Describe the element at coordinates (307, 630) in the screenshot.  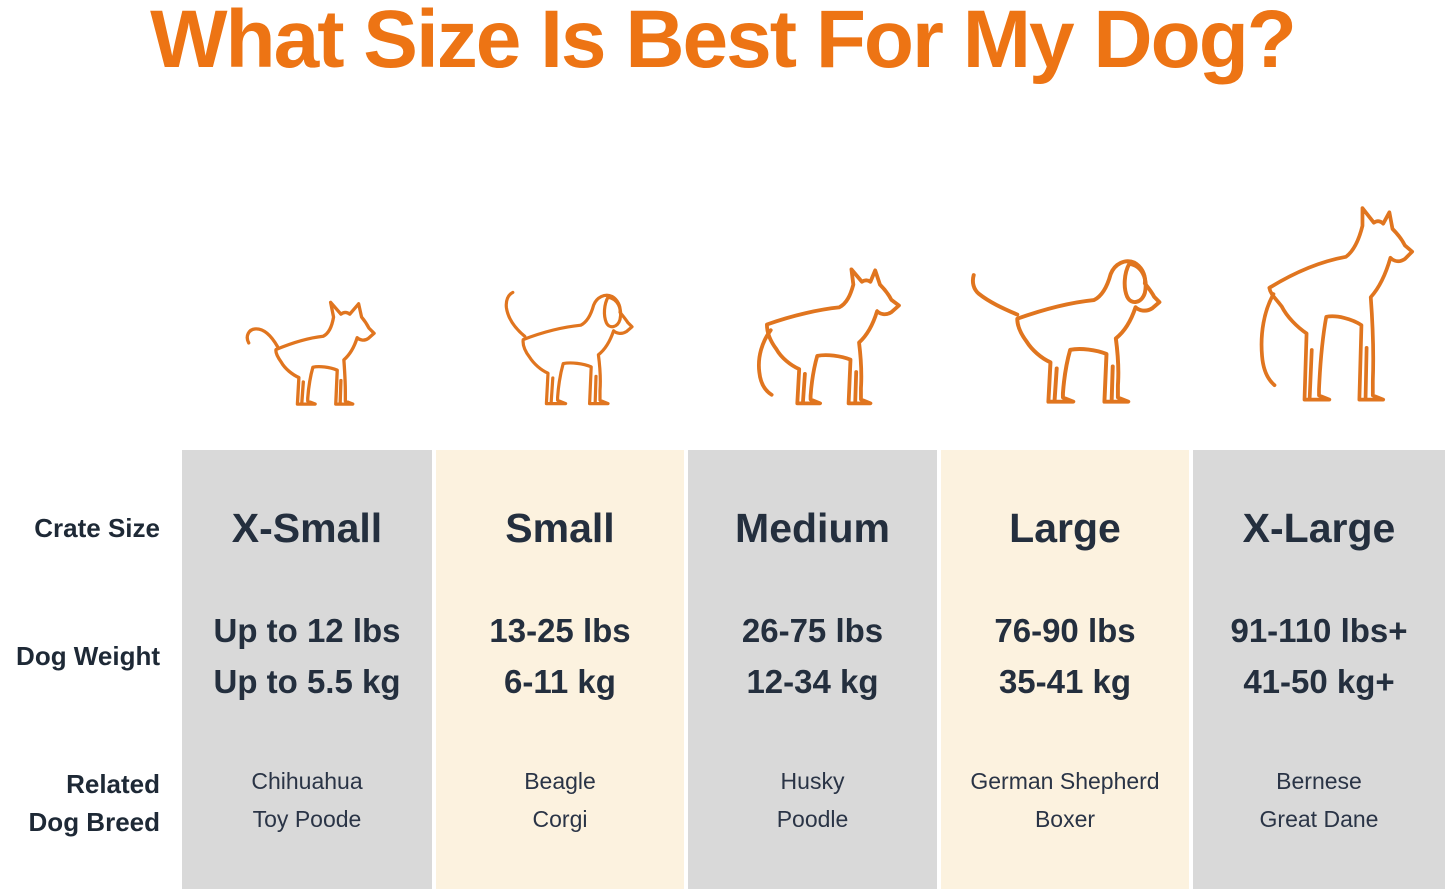
I see `weight-lbs: Up to 12 lbs` at that location.